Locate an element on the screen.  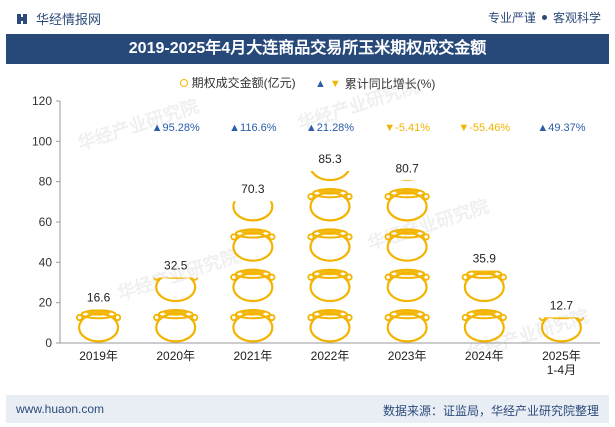
legend-amount-label: 期权成交金额(亿元) is located at coordinates (243, 83).